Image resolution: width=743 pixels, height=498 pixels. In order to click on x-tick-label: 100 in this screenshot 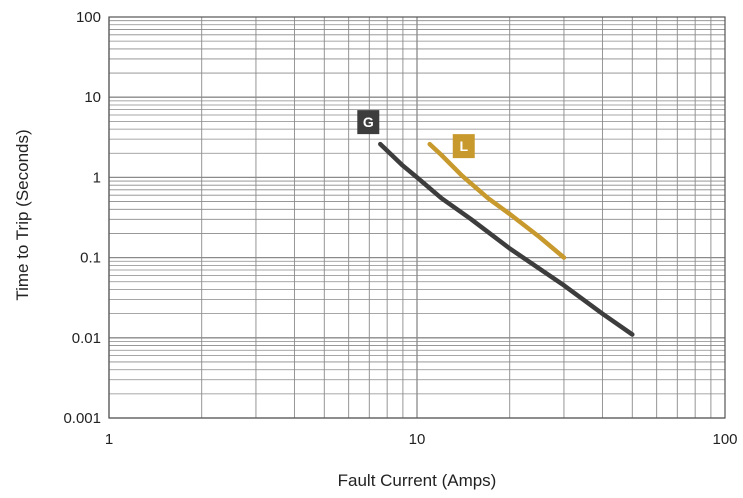, I will do `click(724, 439)`.